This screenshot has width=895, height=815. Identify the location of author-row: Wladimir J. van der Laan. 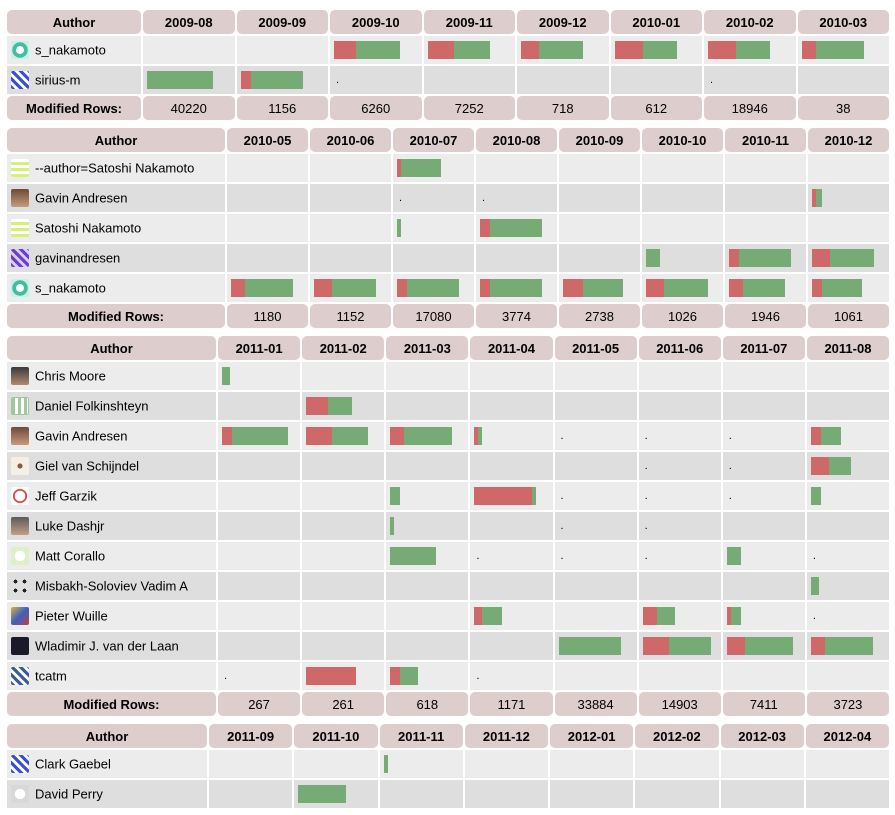
(448, 646).